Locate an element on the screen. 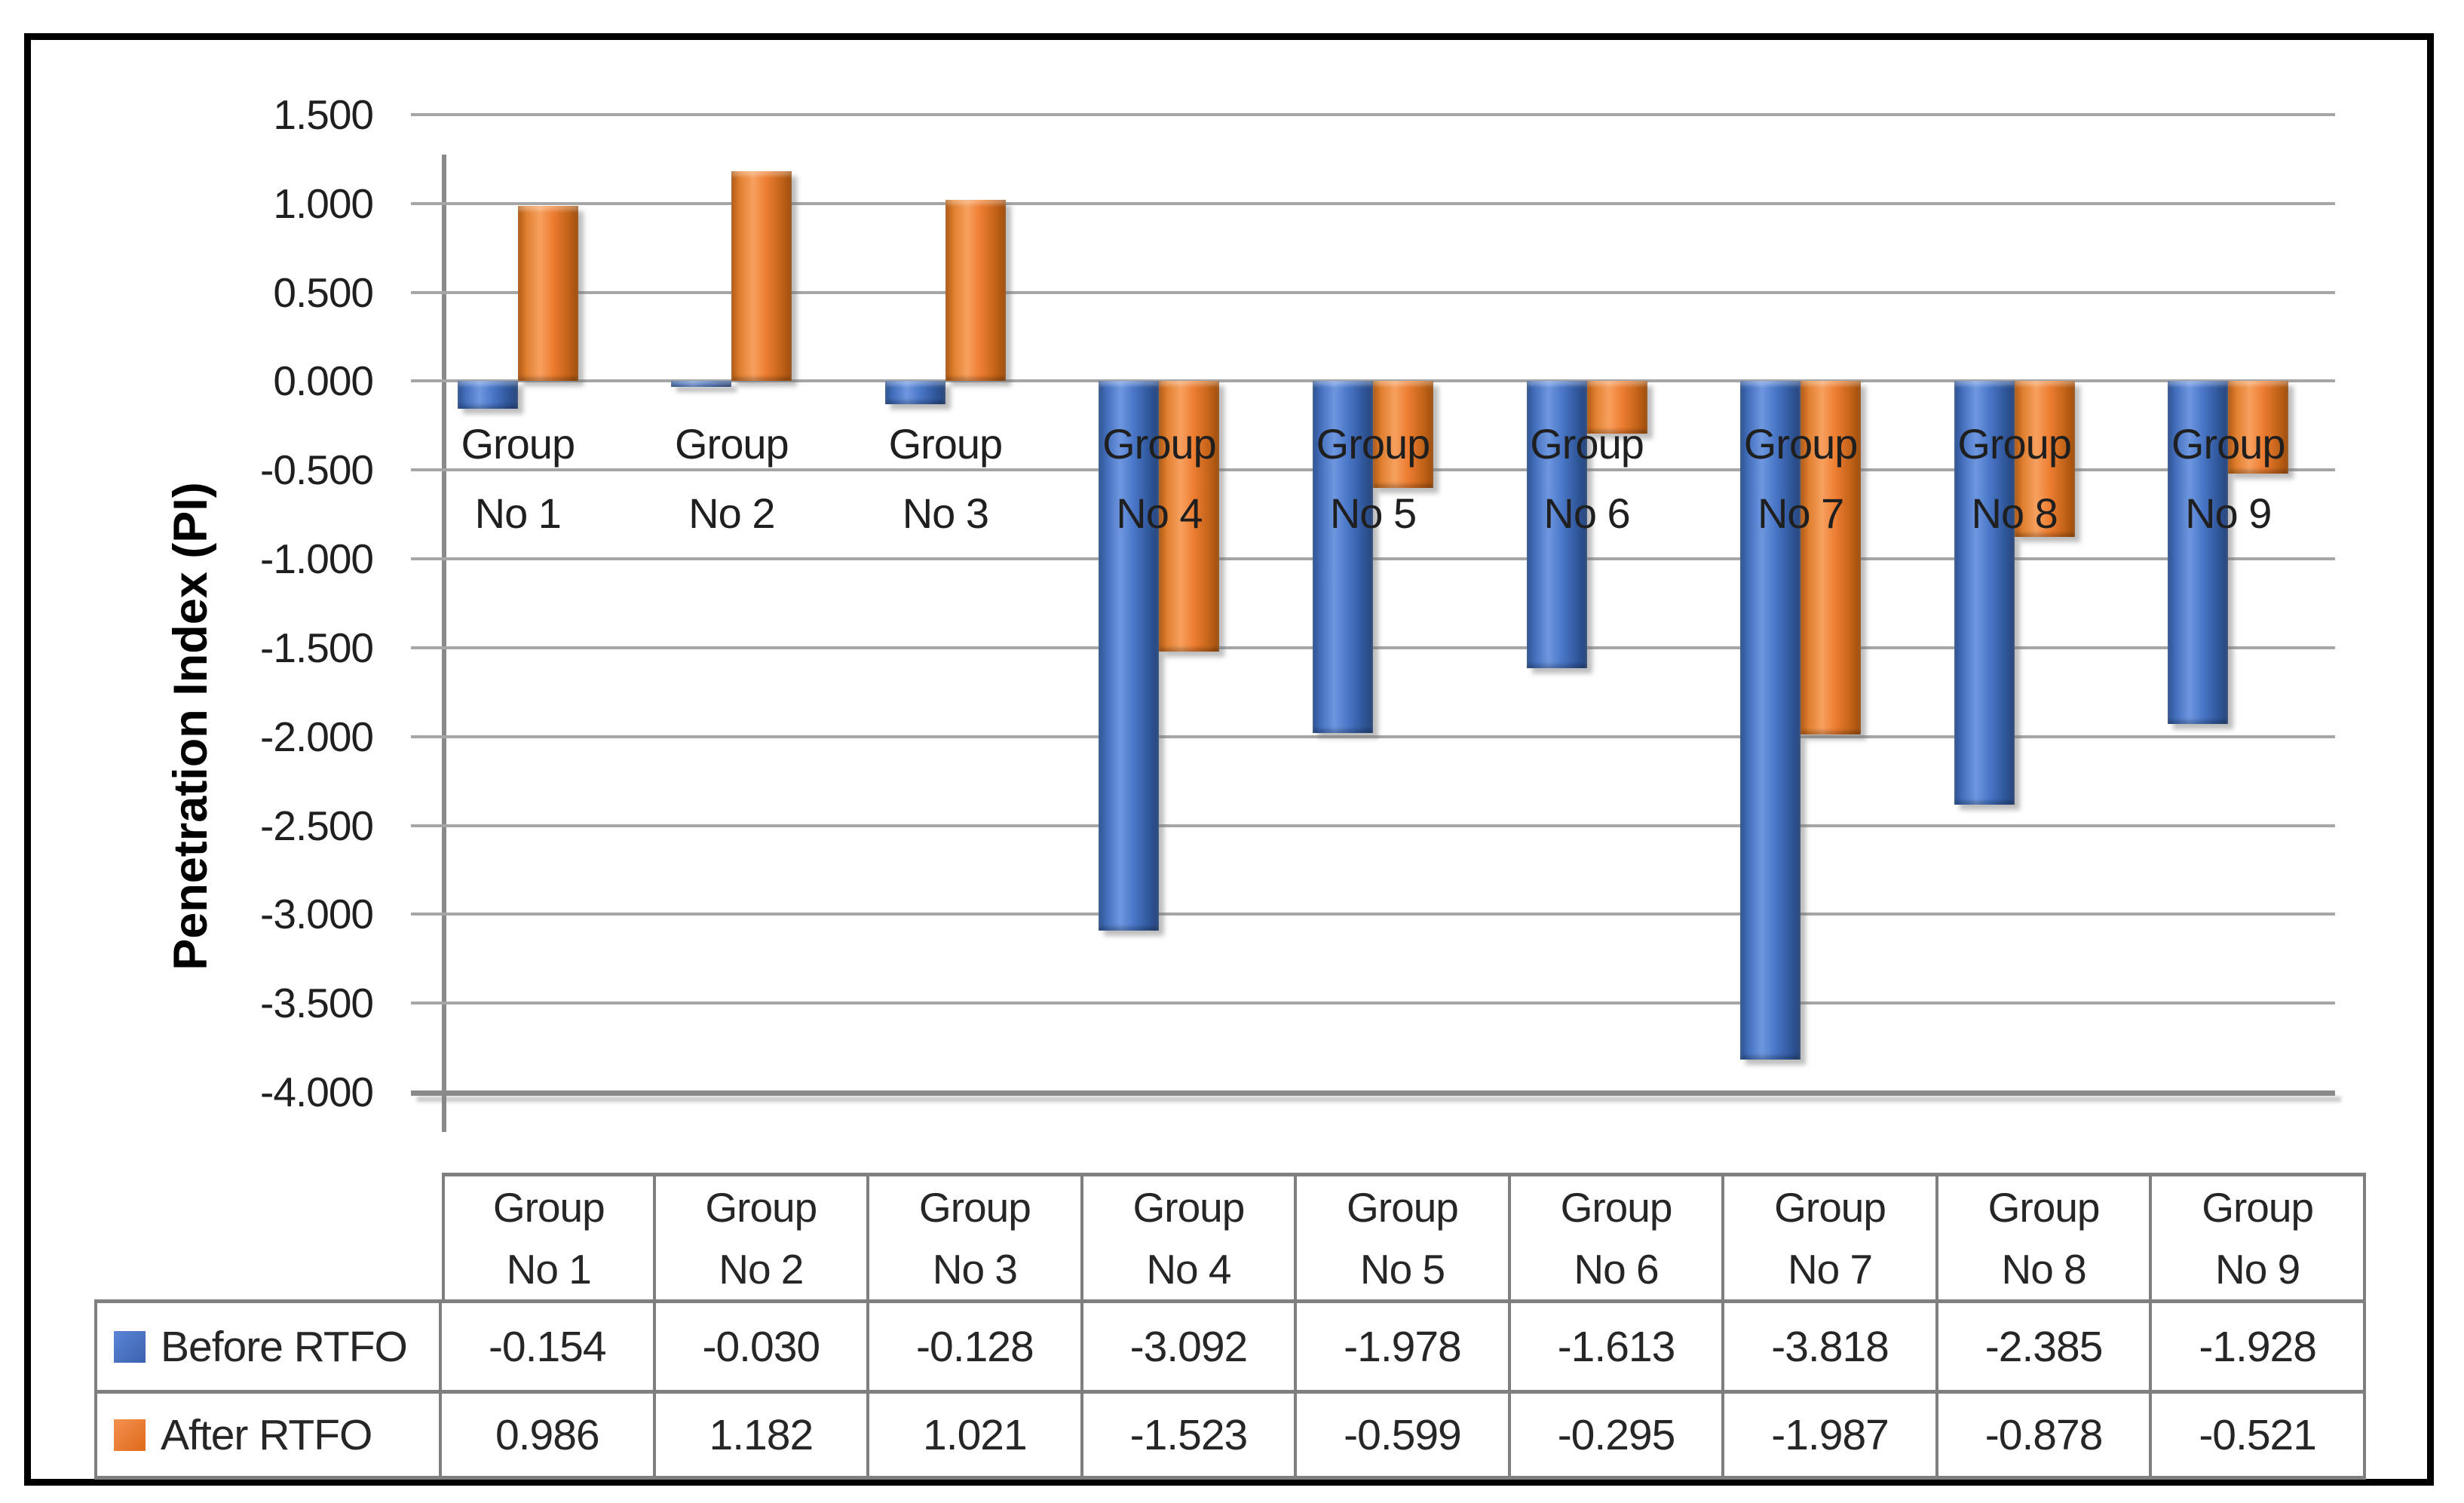 Image resolution: width=2464 pixels, height=1503 pixels. table-value-cell: -0.128 is located at coordinates (976, 1344).